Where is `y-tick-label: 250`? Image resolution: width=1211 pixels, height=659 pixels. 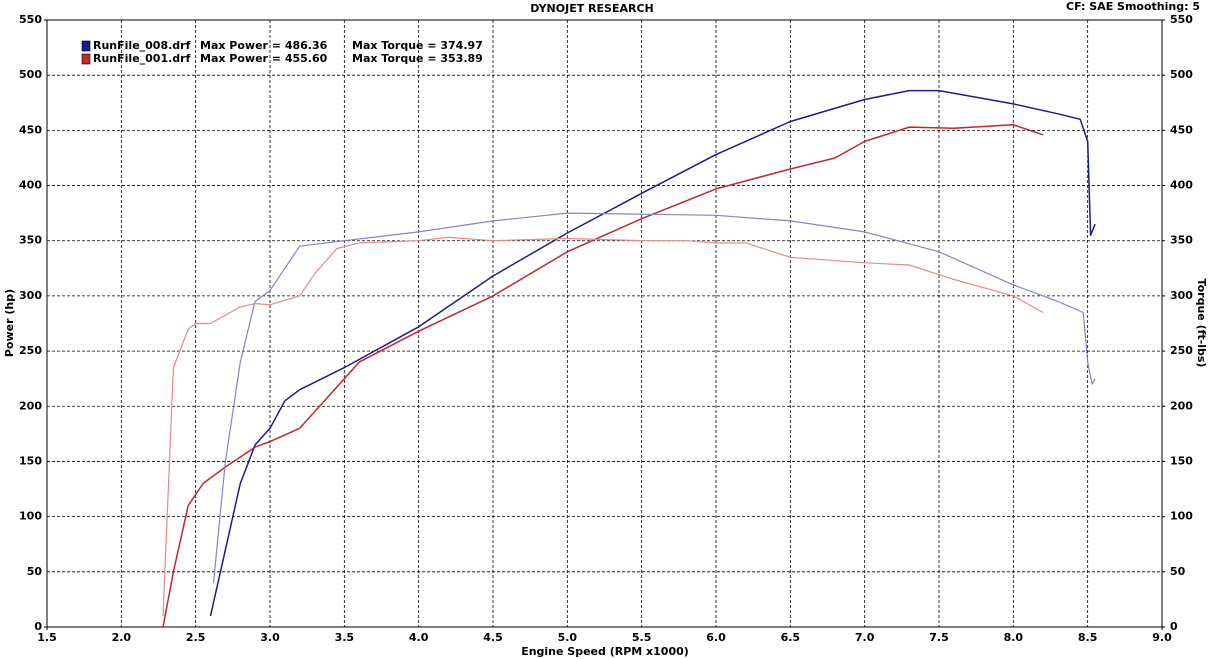
y-tick-label: 250 is located at coordinates (30, 350).